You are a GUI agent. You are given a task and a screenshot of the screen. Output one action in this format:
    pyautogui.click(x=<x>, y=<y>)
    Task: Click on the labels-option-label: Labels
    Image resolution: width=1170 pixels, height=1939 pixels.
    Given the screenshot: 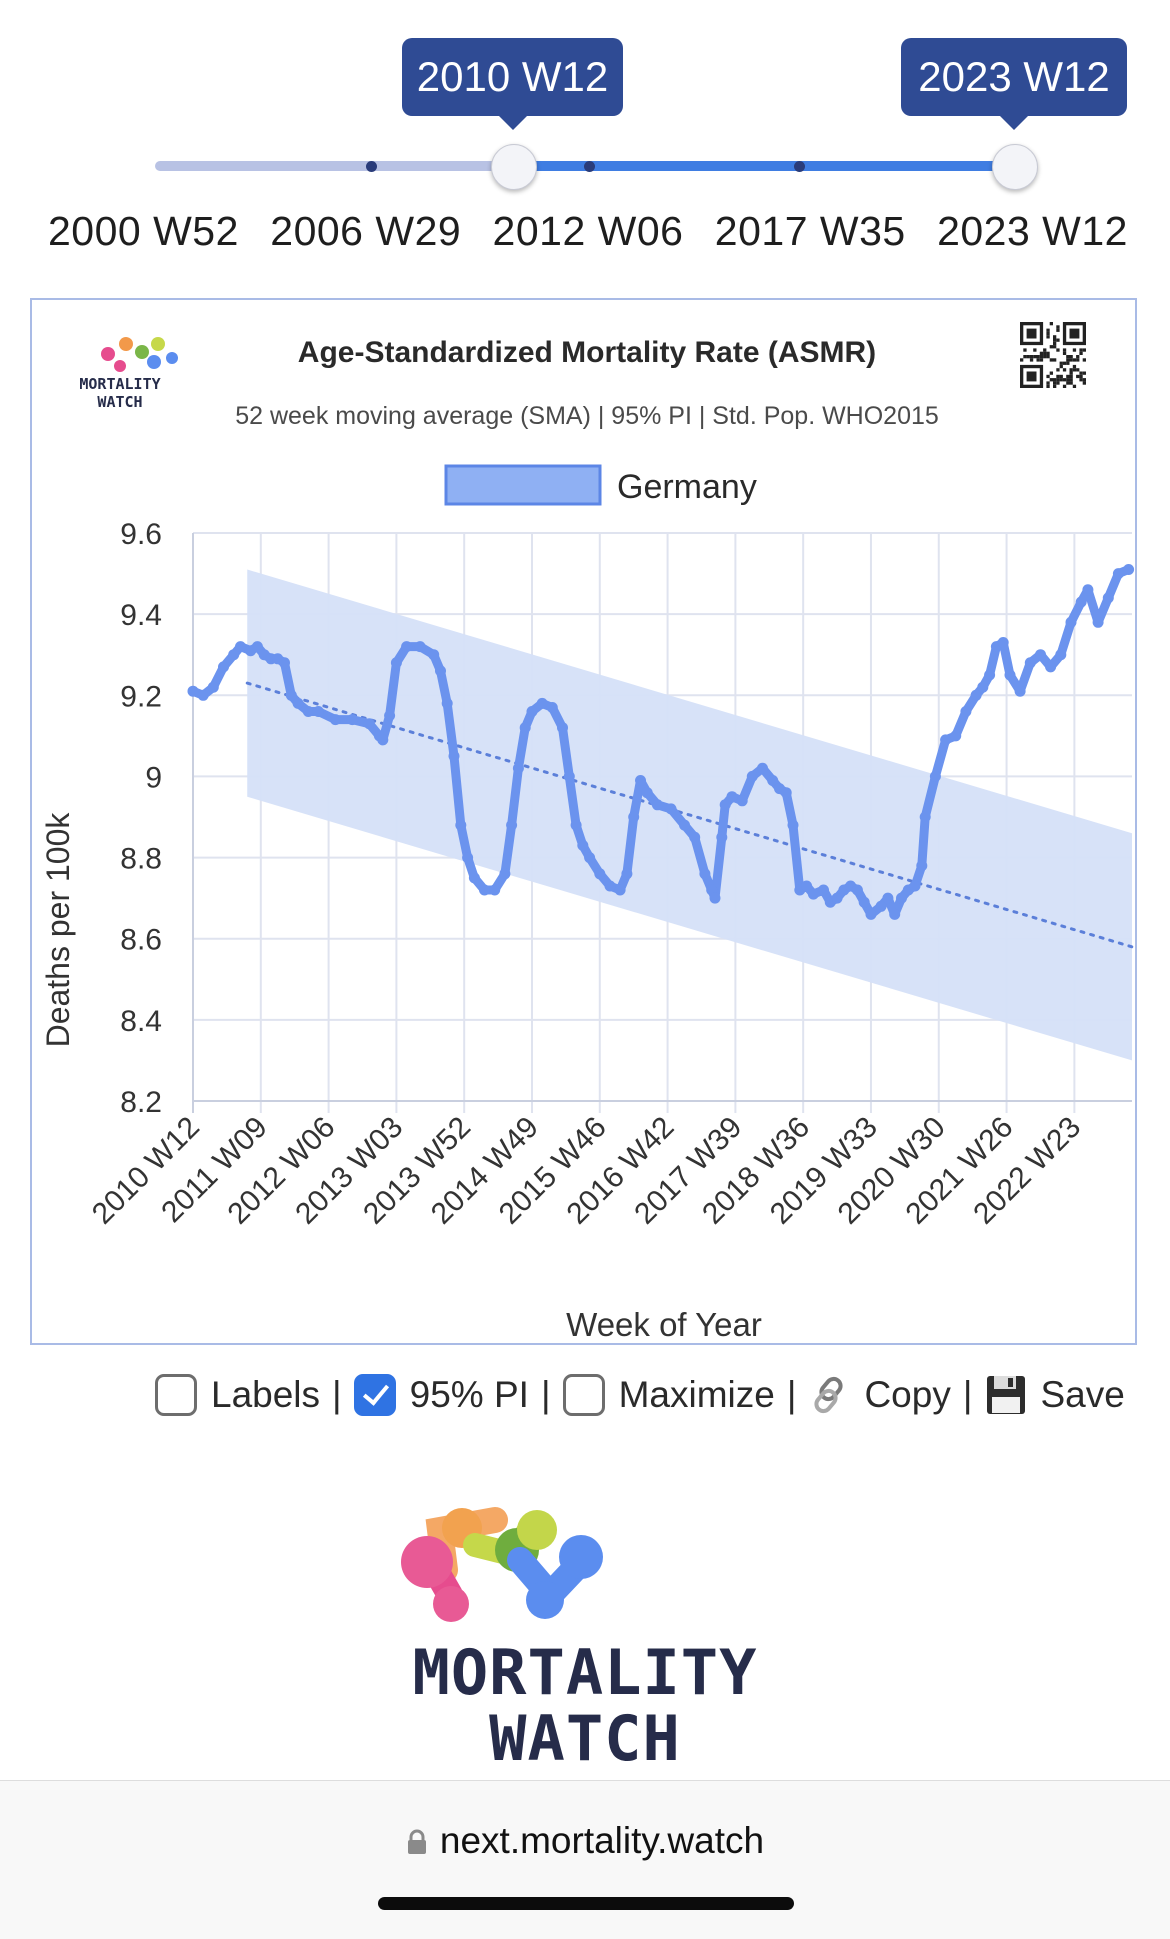 What is the action you would take?
    pyautogui.click(x=266, y=1394)
    